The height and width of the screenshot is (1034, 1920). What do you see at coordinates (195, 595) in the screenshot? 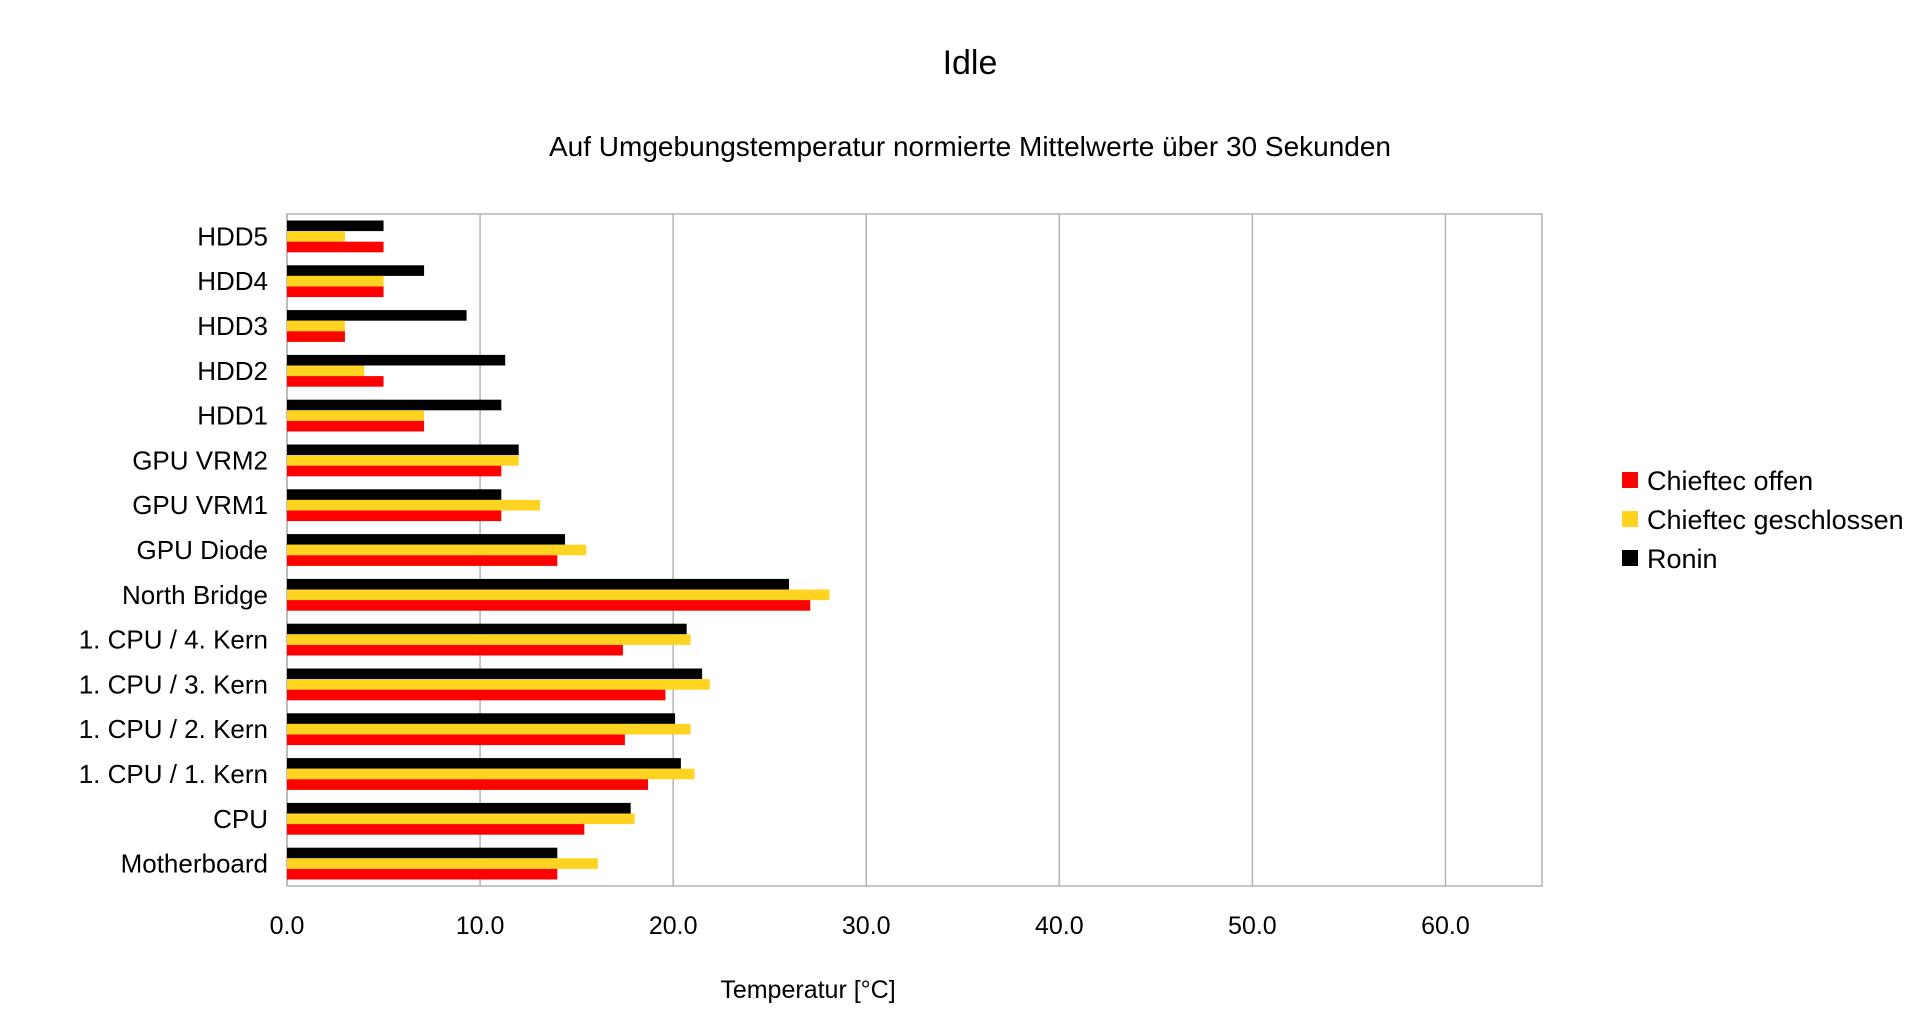
I see `category-label: North Bridge` at bounding box center [195, 595].